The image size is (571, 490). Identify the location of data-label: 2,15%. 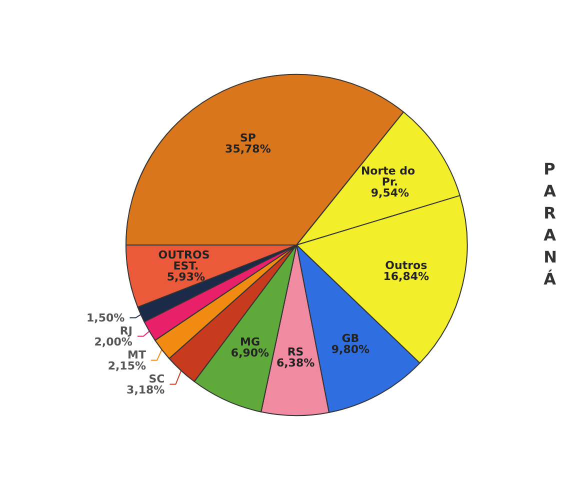
(127, 365).